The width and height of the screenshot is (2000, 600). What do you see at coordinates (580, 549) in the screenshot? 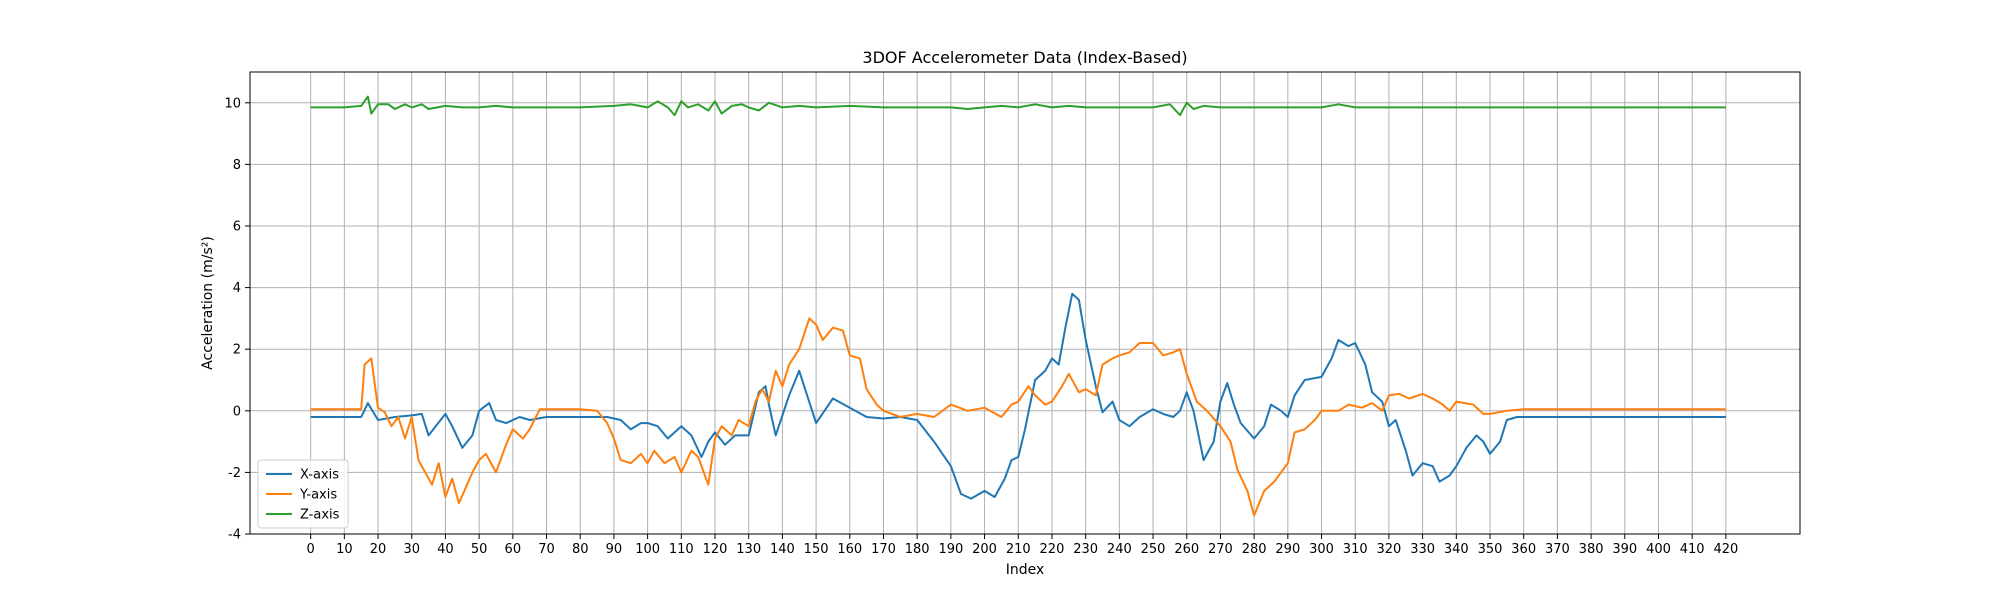
I see `x-tick-label: 80` at bounding box center [580, 549].